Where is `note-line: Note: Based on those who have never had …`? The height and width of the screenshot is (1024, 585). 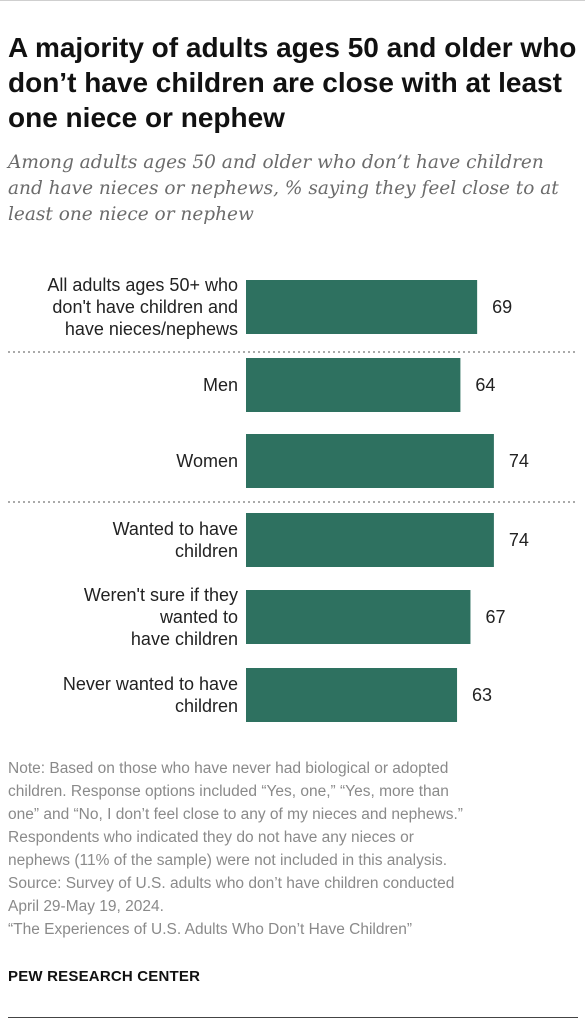
note-line: Note: Based on those who have never had … is located at coordinates (228, 768).